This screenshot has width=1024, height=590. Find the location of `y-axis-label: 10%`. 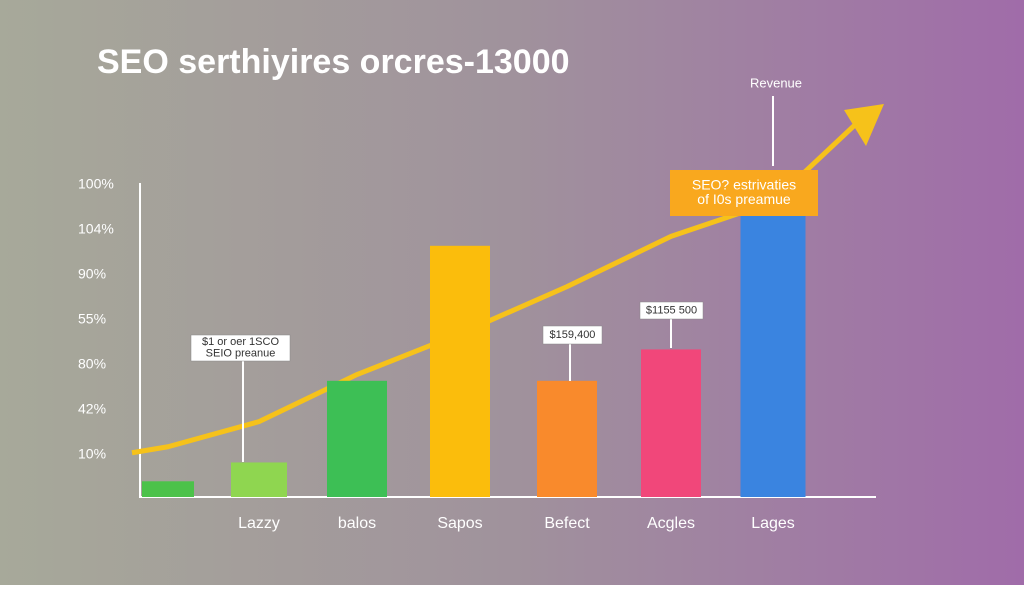

y-axis-label: 10% is located at coordinates (92, 454).